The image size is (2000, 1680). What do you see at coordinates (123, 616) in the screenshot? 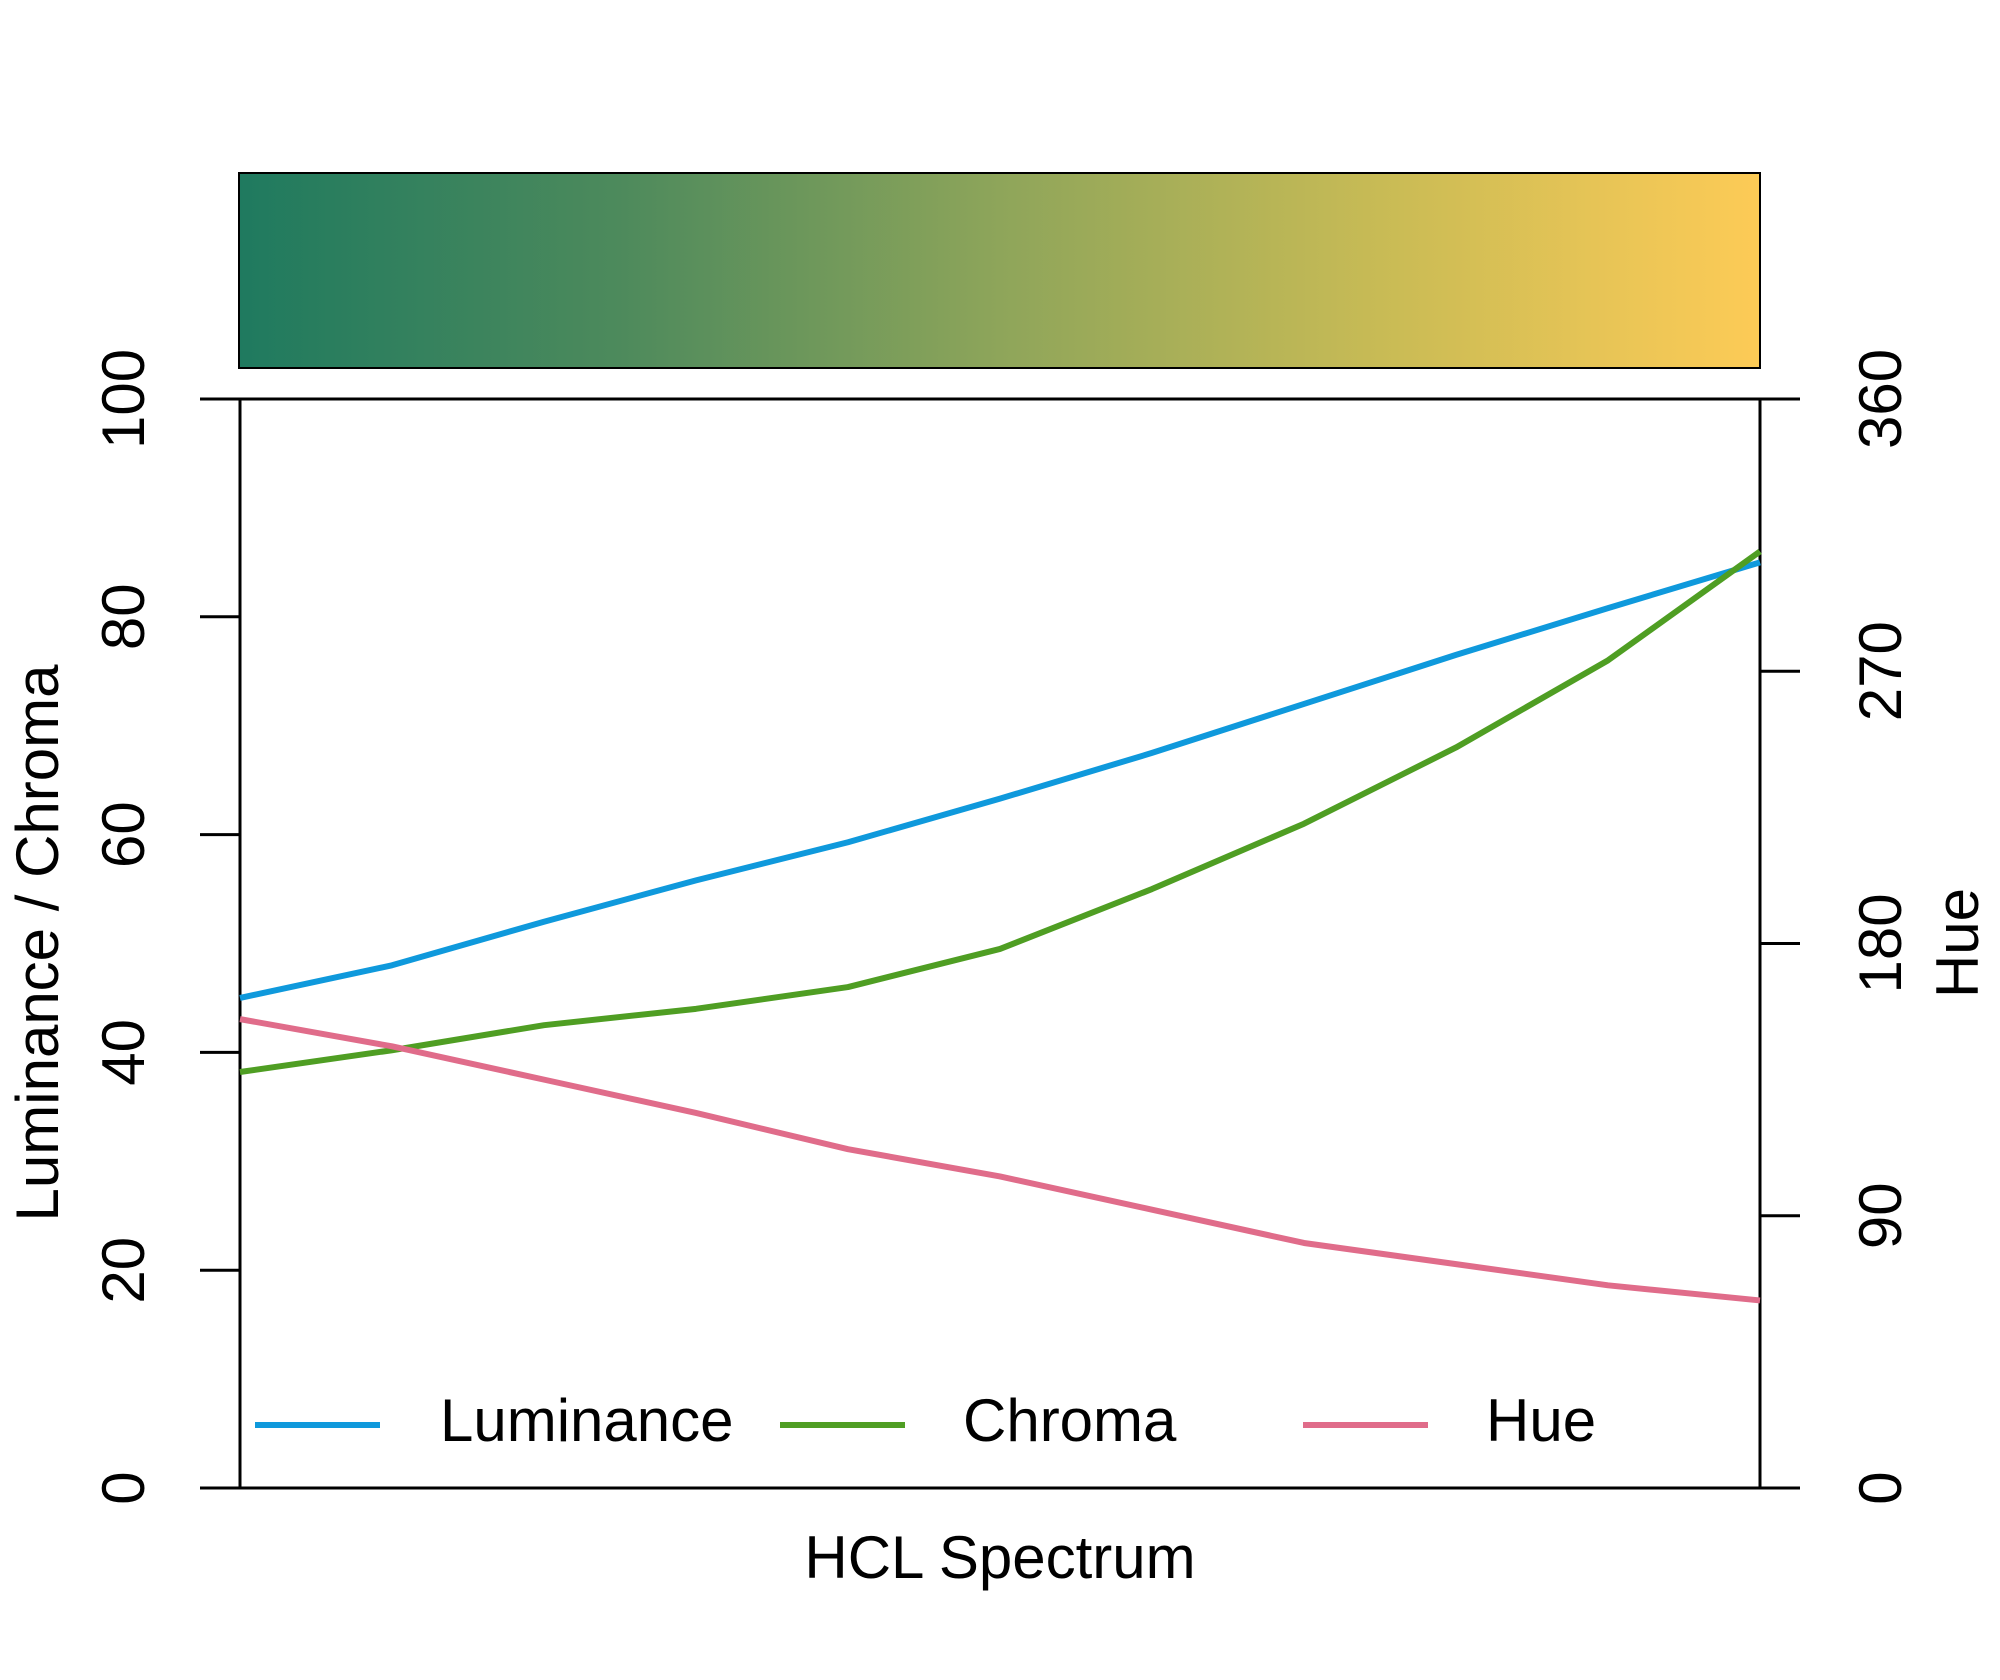
I see `y-tick-label: 80` at bounding box center [123, 616].